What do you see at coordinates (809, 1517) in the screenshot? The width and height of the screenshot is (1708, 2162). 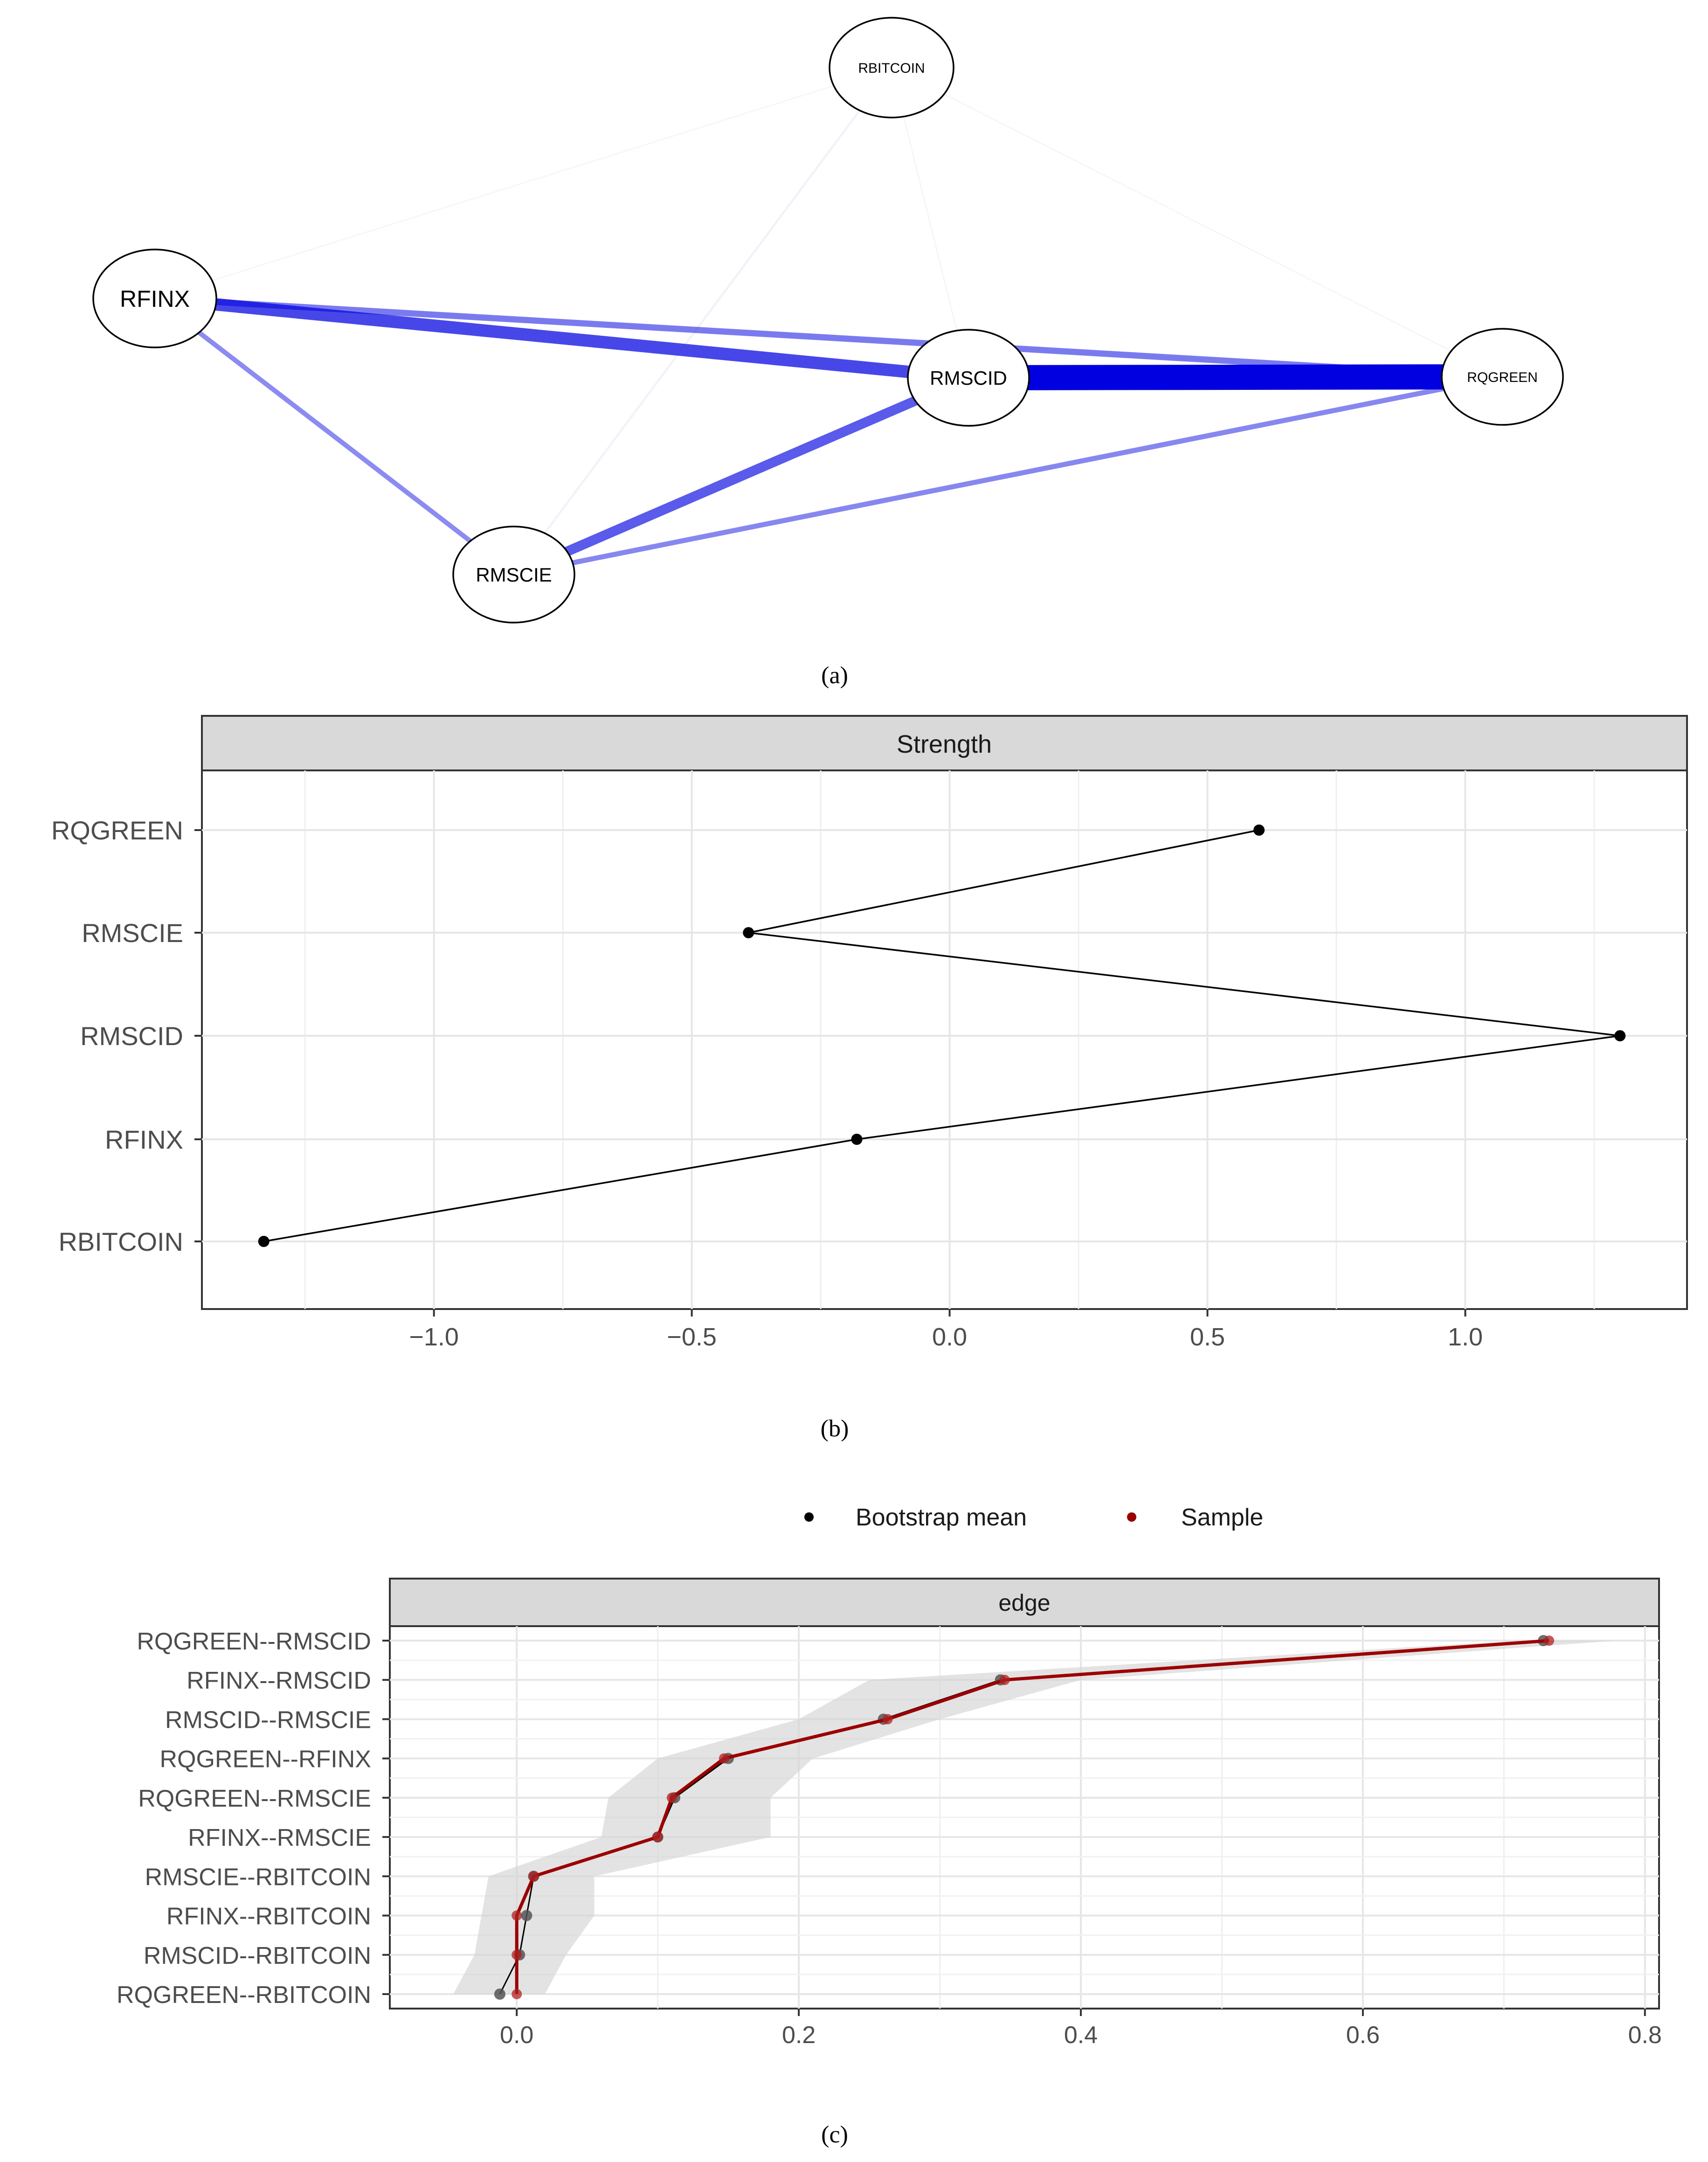 I see `legend-bootstrap-mark` at bounding box center [809, 1517].